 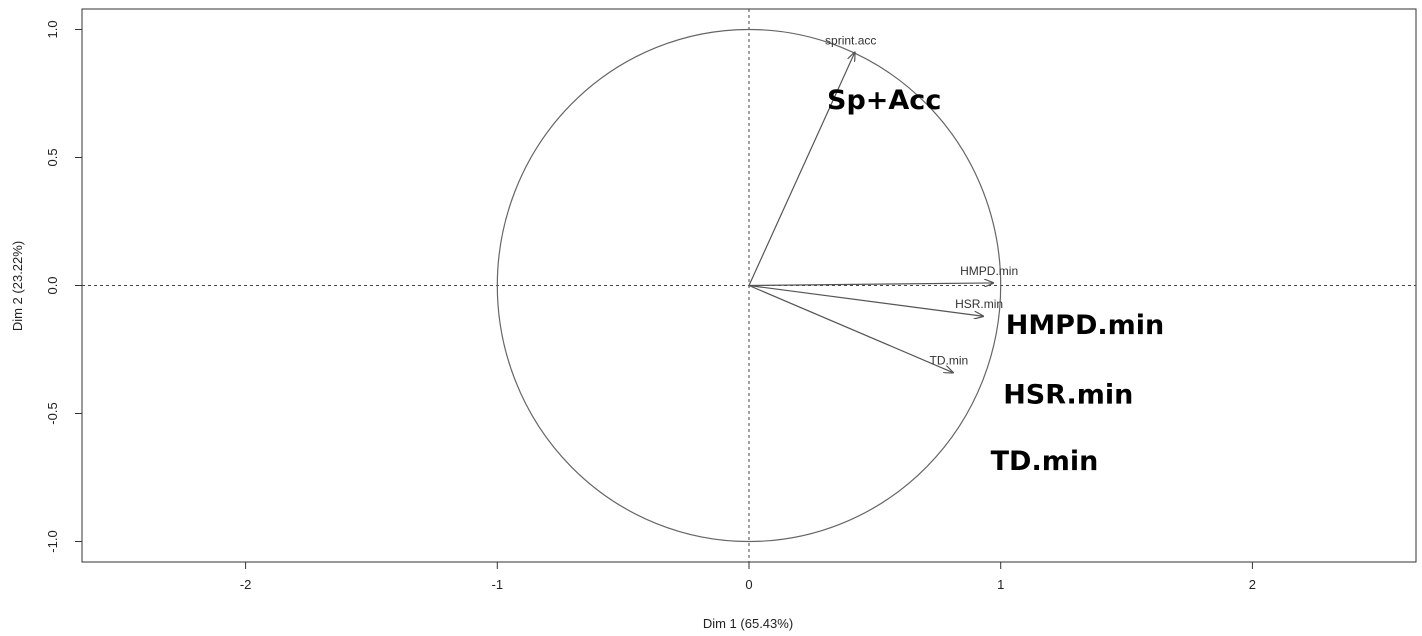 What do you see at coordinates (850, 328) in the screenshot?
I see `vector-arrow-td-min` at bounding box center [850, 328].